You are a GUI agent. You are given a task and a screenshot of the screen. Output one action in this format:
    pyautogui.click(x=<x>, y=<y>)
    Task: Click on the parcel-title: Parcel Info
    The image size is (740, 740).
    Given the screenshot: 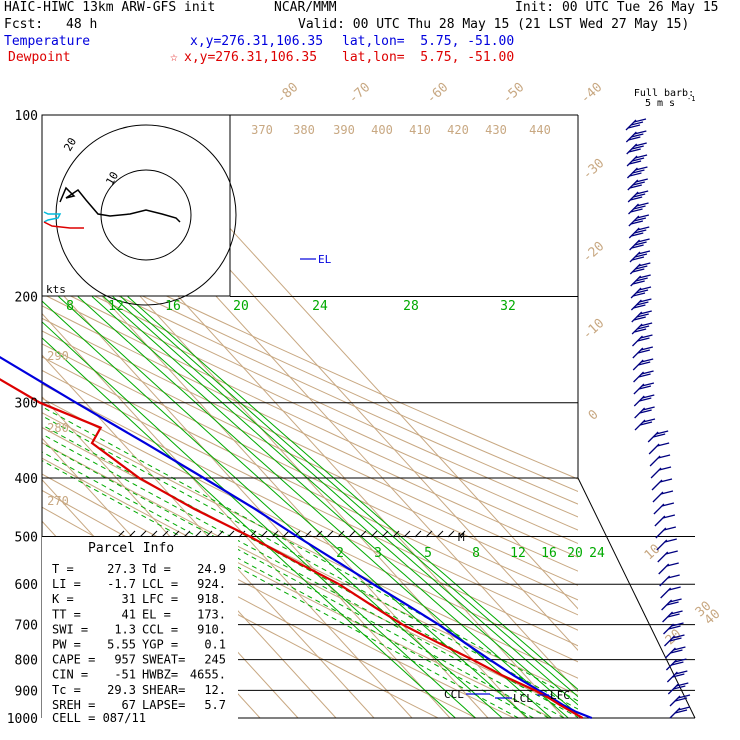 What is the action you would take?
    pyautogui.click(x=131, y=548)
    